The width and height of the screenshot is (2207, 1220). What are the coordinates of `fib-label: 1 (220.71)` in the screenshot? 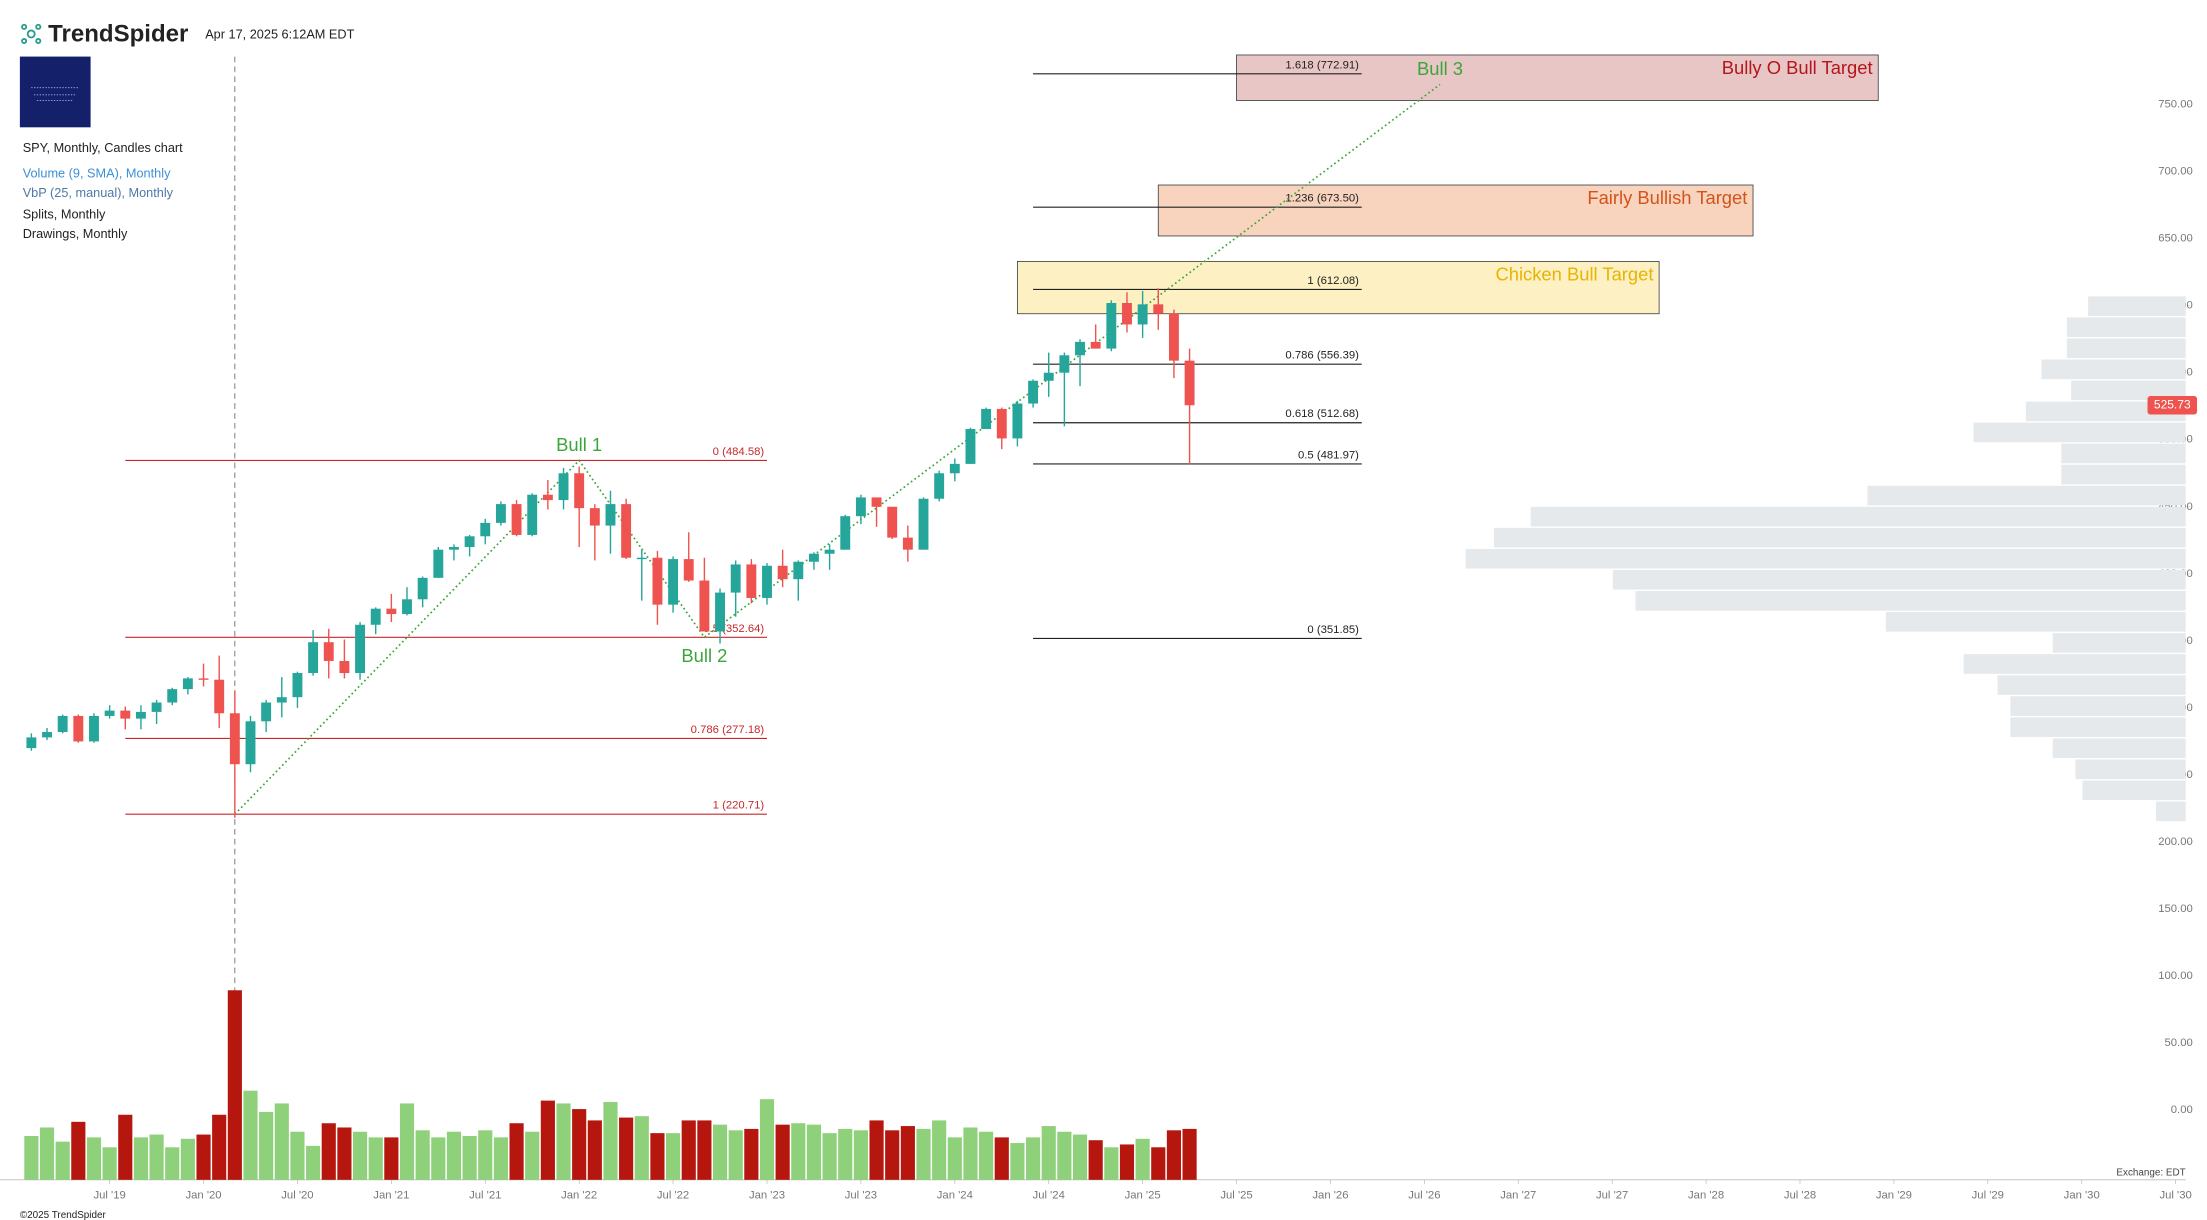 It's located at (739, 806).